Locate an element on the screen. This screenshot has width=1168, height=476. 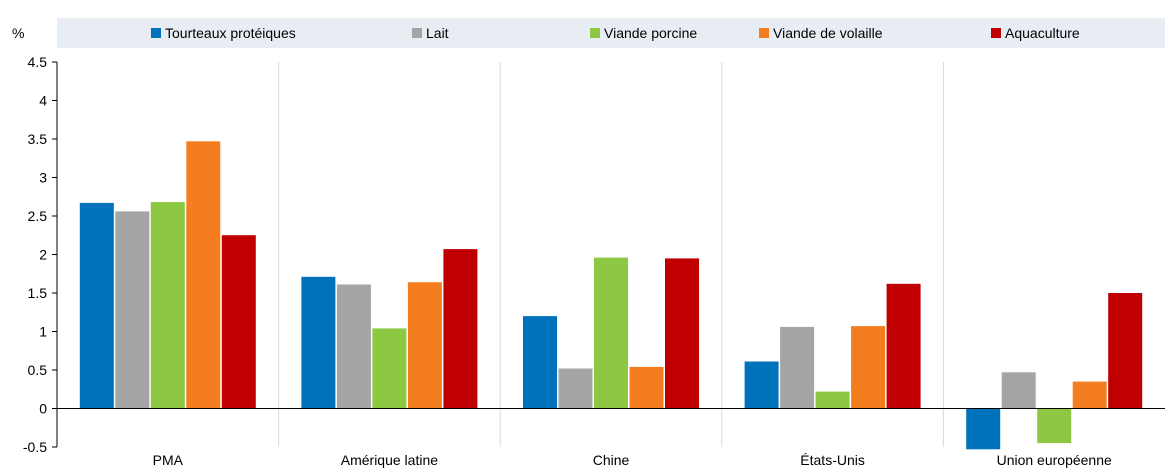
y-tick-label: -0.5 is located at coordinates (35, 447).